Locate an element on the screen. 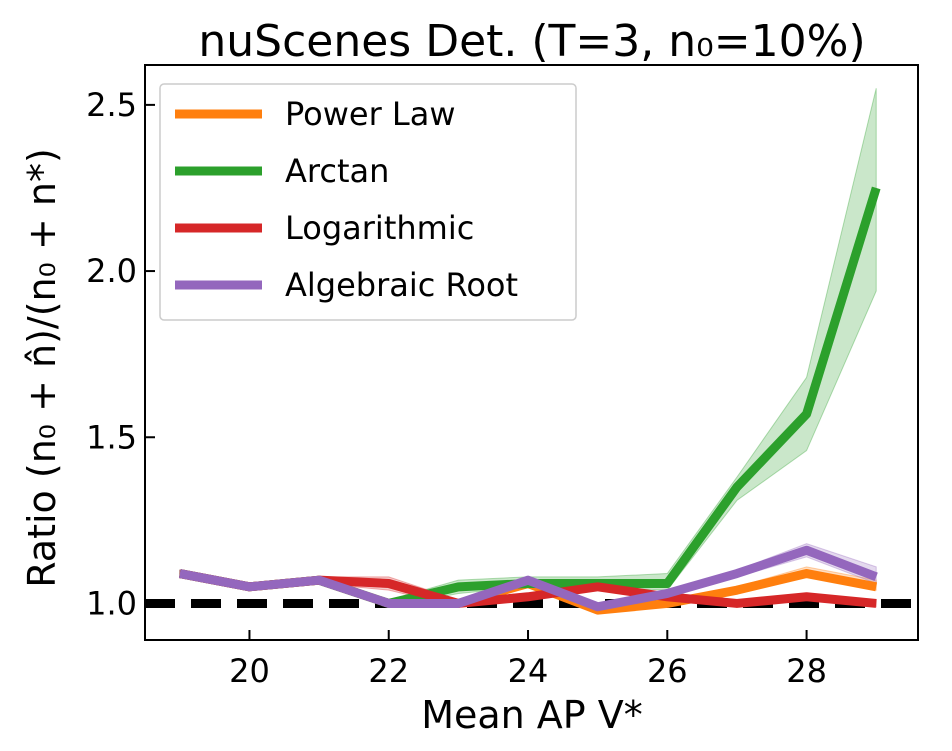 This screenshot has width=952, height=751. legend-box is located at coordinates (368, 202).